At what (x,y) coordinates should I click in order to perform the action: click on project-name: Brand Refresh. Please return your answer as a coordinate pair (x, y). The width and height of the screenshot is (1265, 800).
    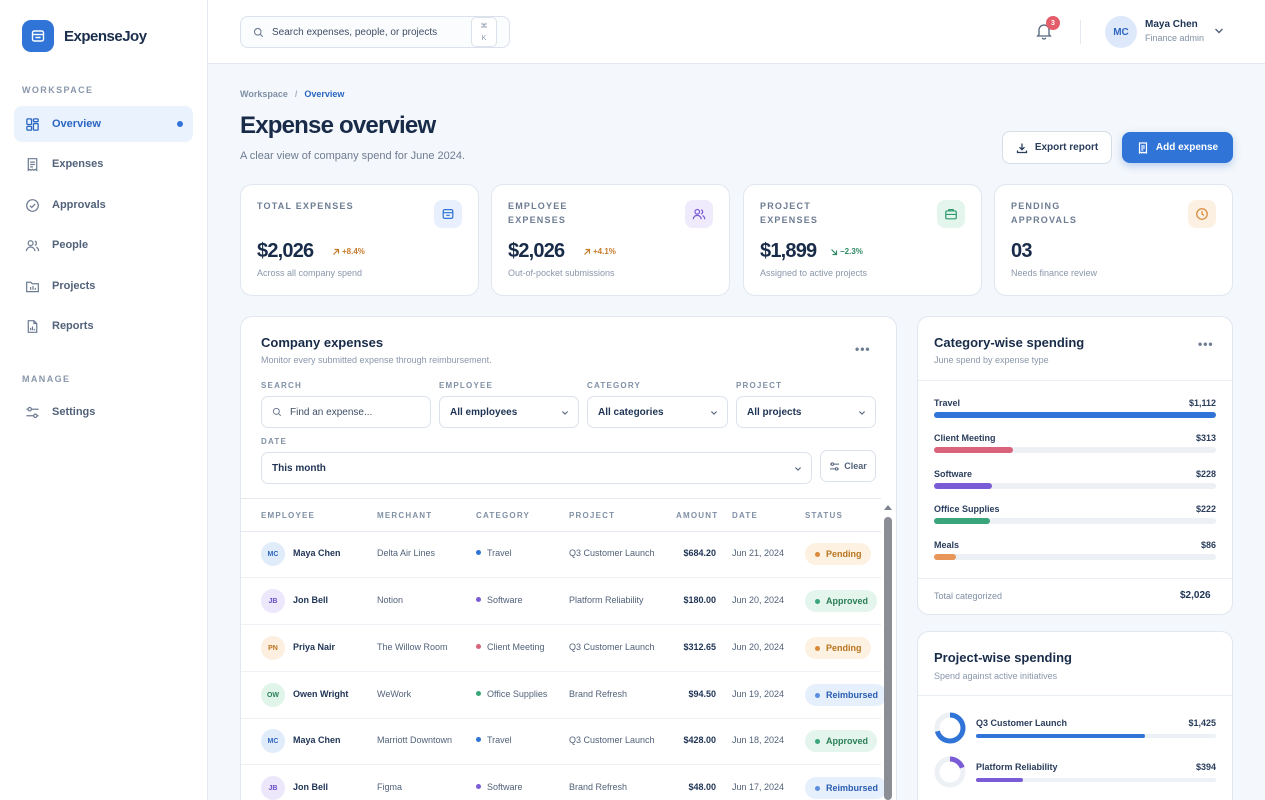
    Looking at the image, I should click on (598, 694).